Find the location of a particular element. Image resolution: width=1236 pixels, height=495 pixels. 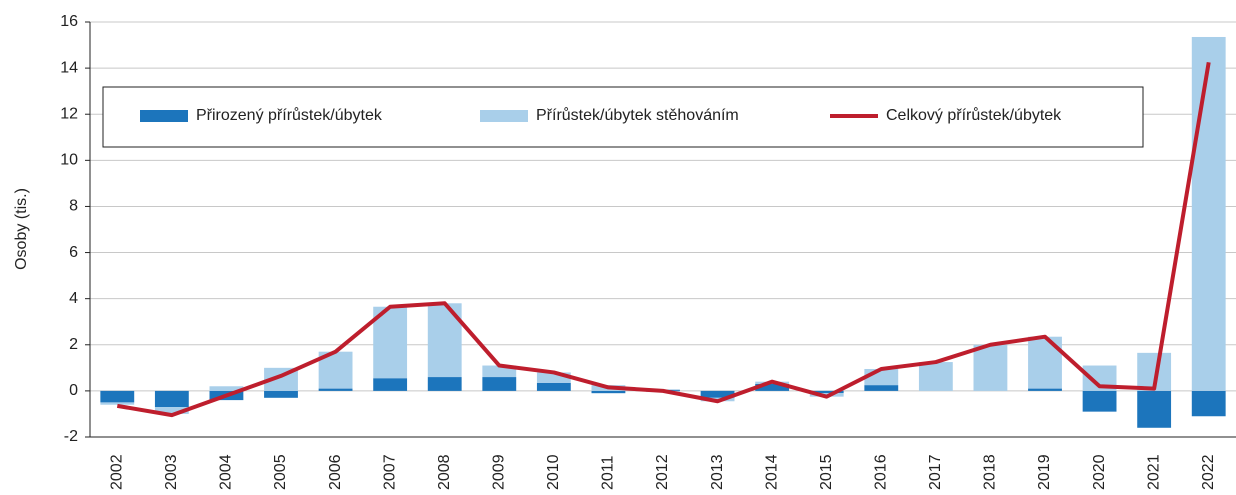

y-tick-label: 8 is located at coordinates (73, 206).